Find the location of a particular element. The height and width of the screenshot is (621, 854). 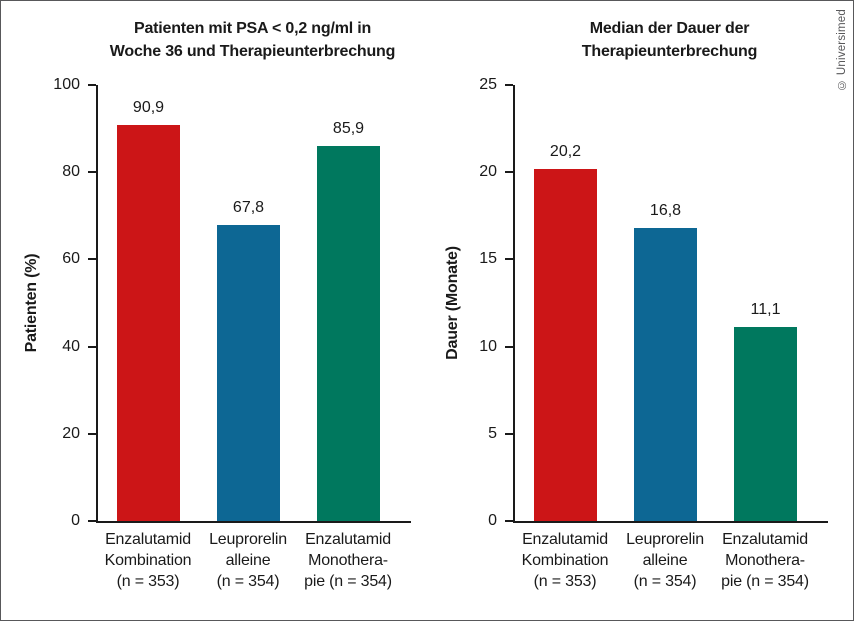

y-tick-label: 80 is located at coordinates (71, 171).